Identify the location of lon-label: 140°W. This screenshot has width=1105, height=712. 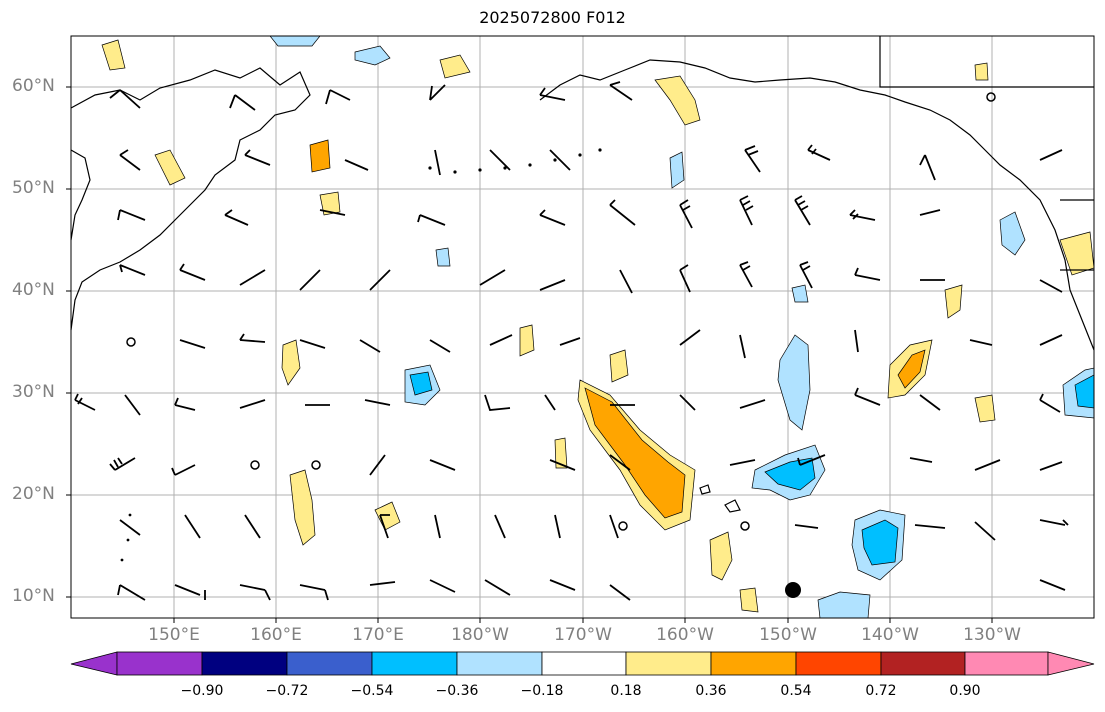
(890, 635).